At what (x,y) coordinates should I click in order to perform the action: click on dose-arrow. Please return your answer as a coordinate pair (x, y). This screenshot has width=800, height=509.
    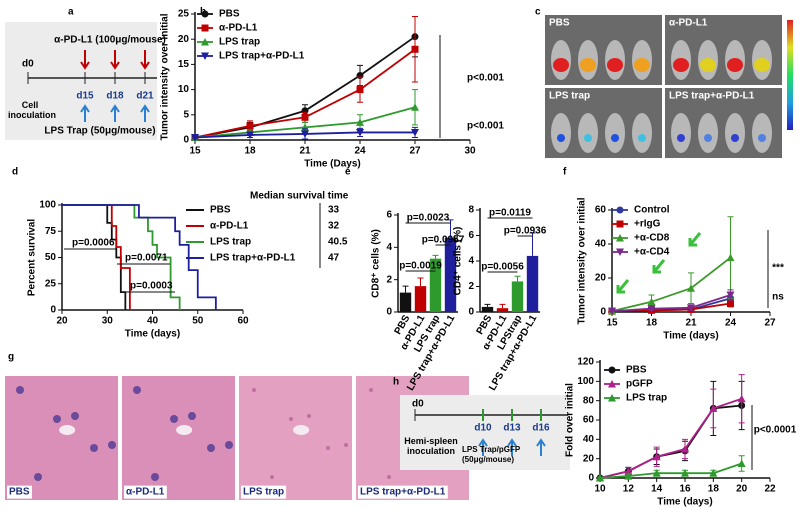
    Looking at the image, I should click on (695, 239).